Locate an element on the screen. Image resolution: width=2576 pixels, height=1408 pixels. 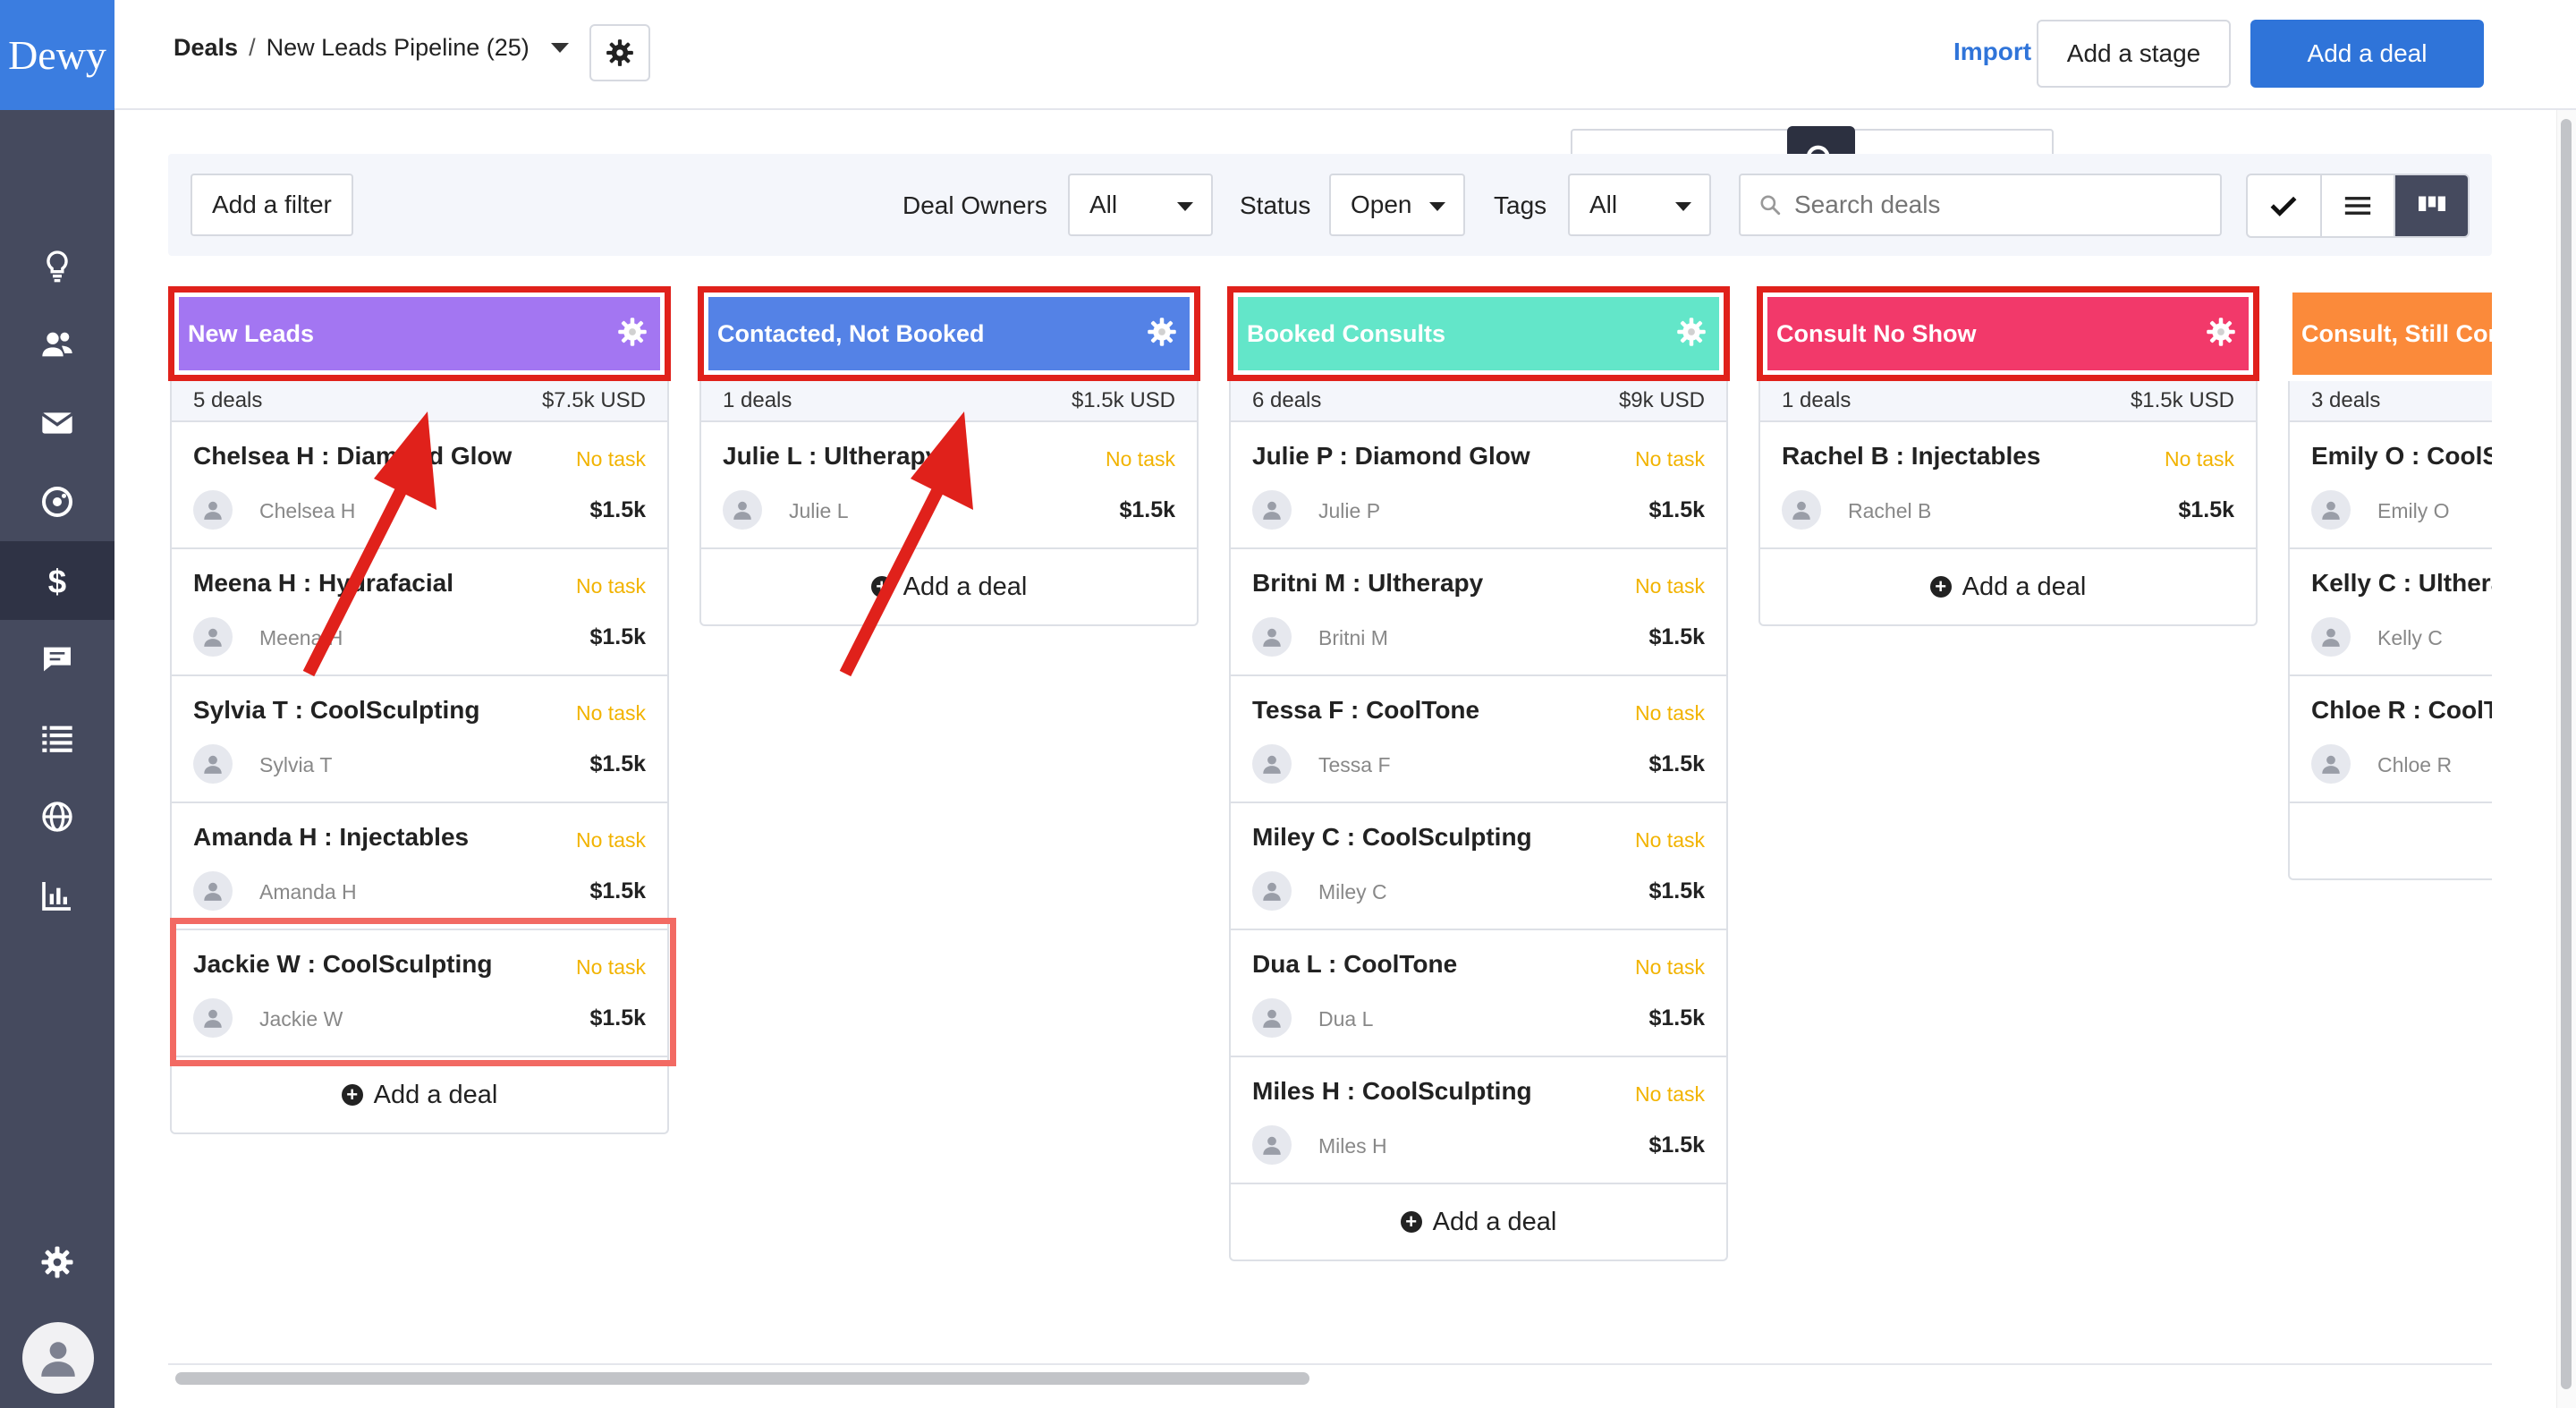
nav-mail is located at coordinates (57, 423).